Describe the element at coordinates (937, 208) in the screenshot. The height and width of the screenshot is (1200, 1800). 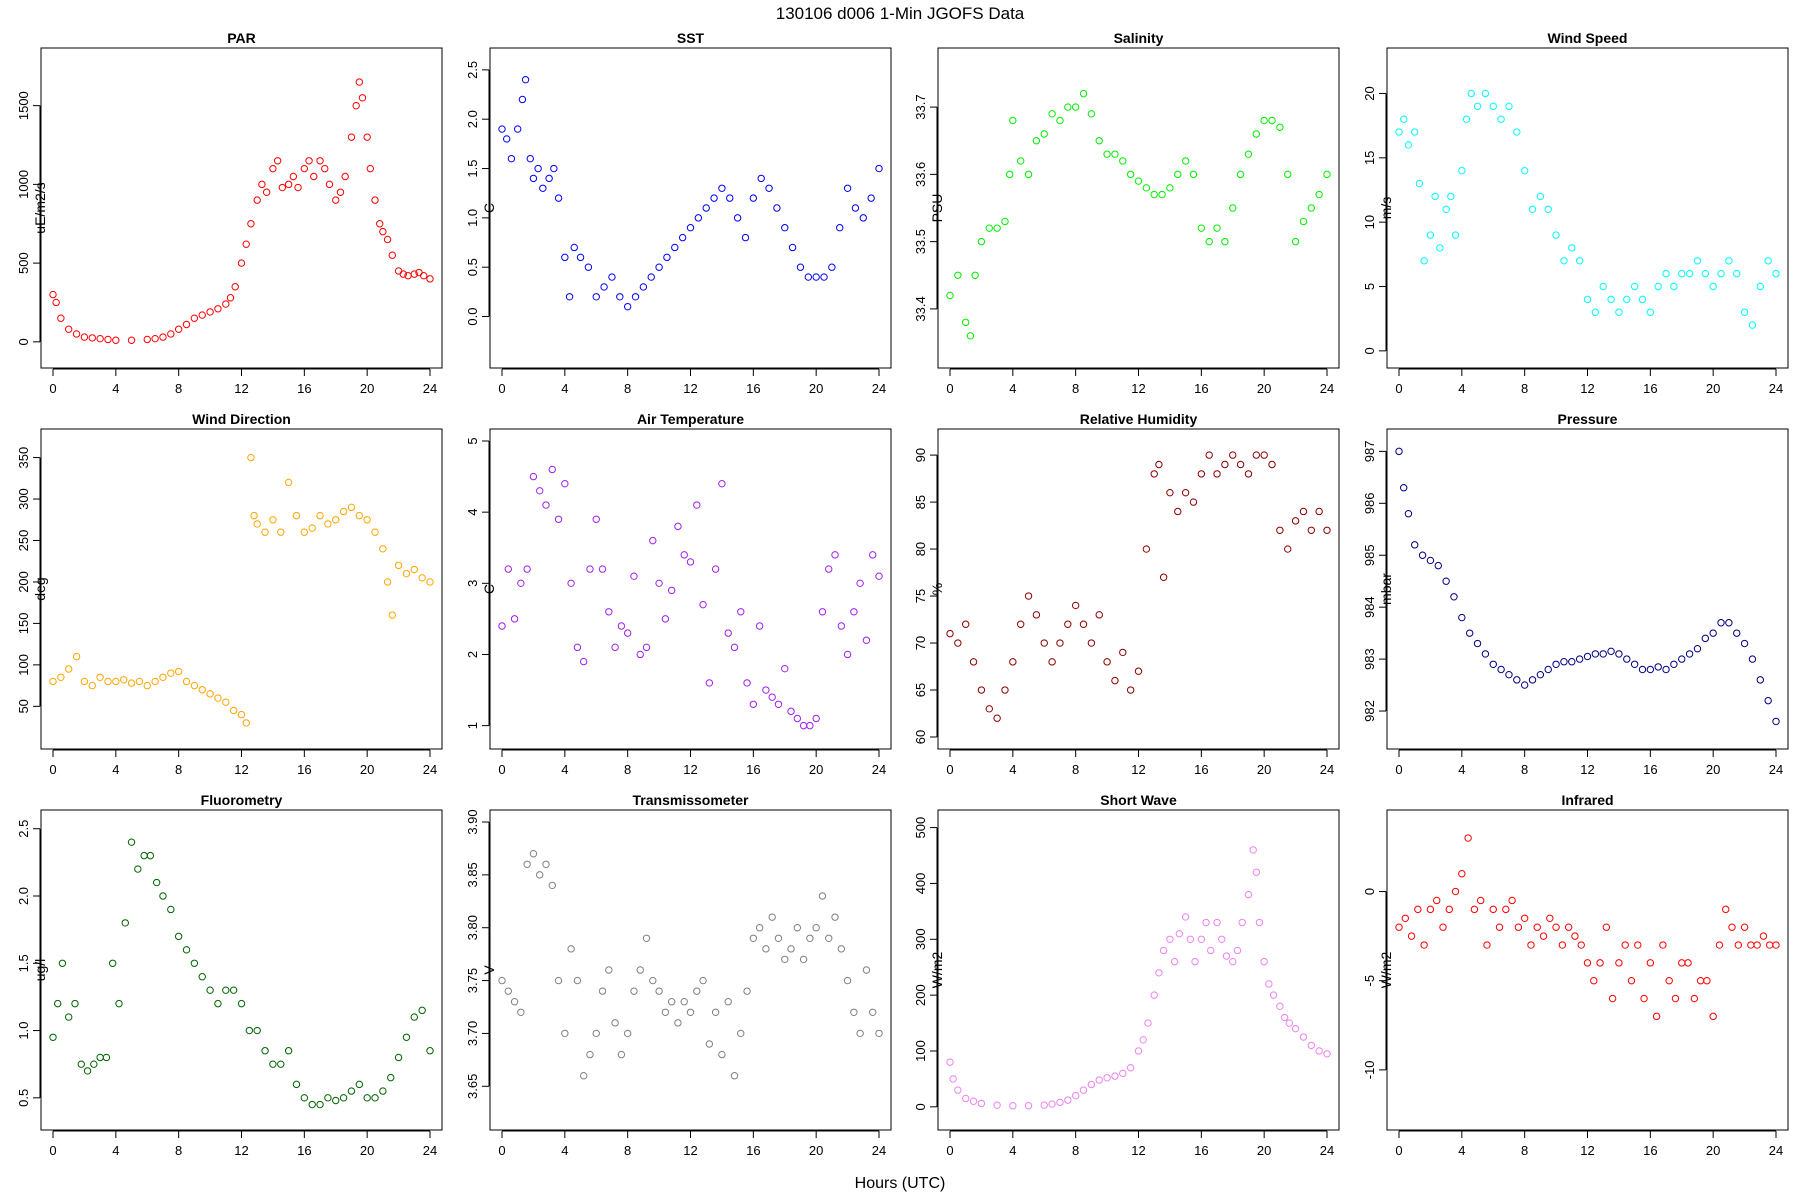
I see `y-axis-label: PSU` at that location.